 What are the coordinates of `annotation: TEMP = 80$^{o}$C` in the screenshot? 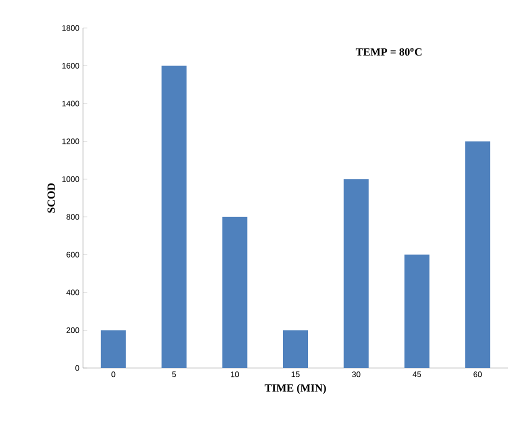 It's located at (389, 52).